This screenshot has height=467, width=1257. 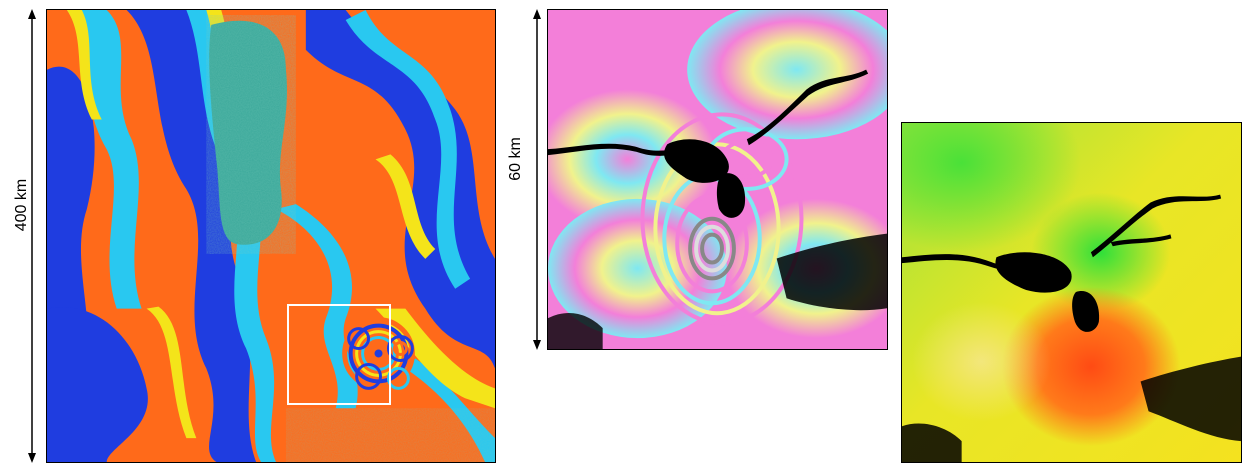 I want to click on scale-label-mid: 60 km, so click(x=515, y=159).